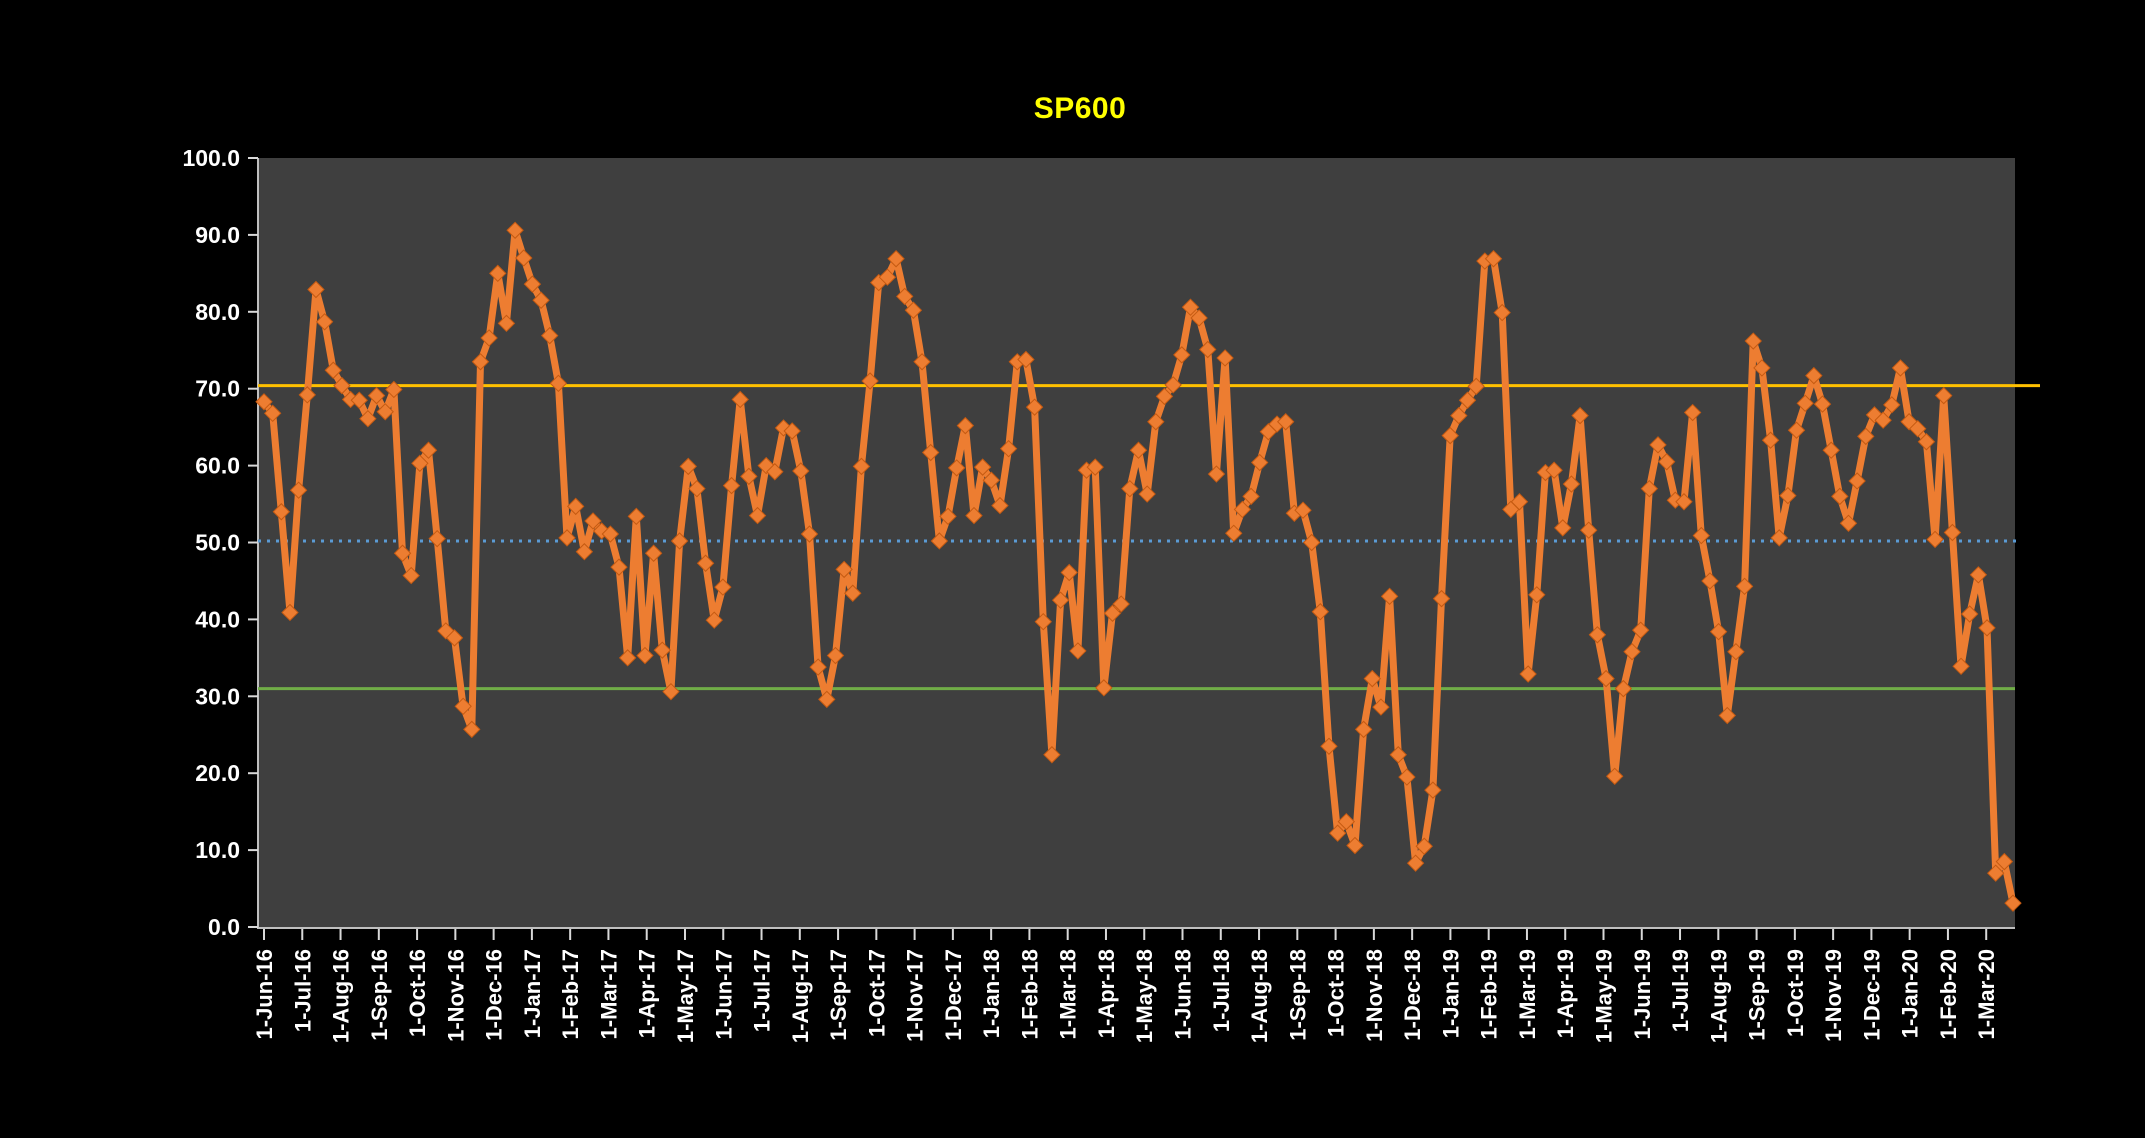  Describe the element at coordinates (647, 993) in the screenshot. I see `x-axis-label: 1-Apr-17` at that location.